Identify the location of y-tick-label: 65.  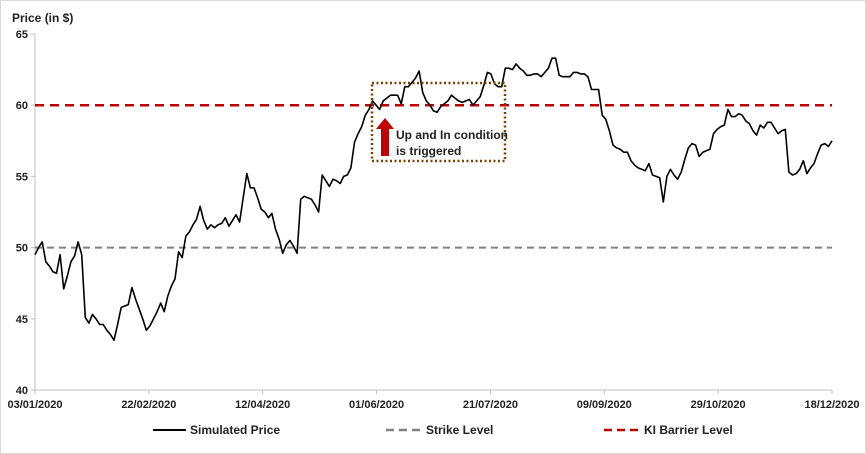
(22, 35).